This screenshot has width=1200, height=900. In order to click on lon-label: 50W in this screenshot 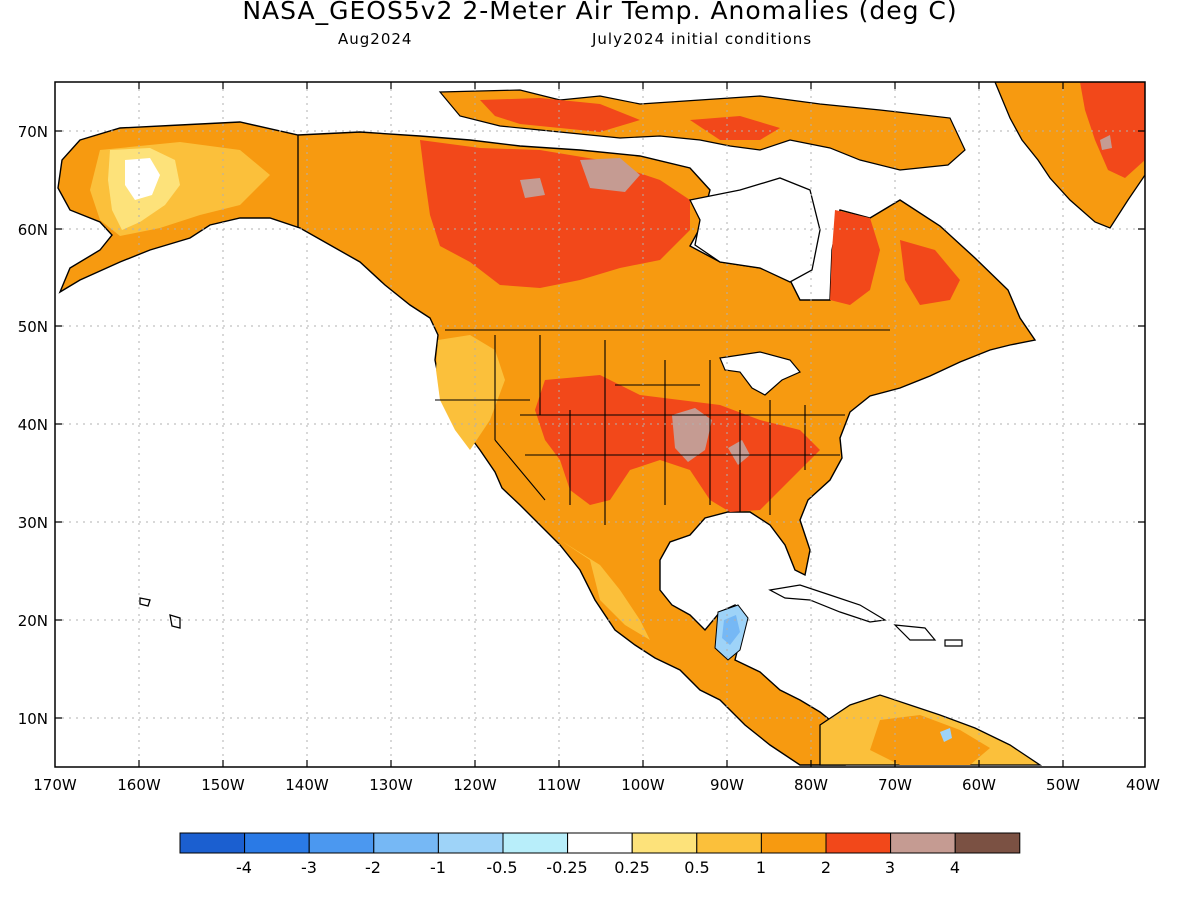, I will do `click(1063, 785)`.